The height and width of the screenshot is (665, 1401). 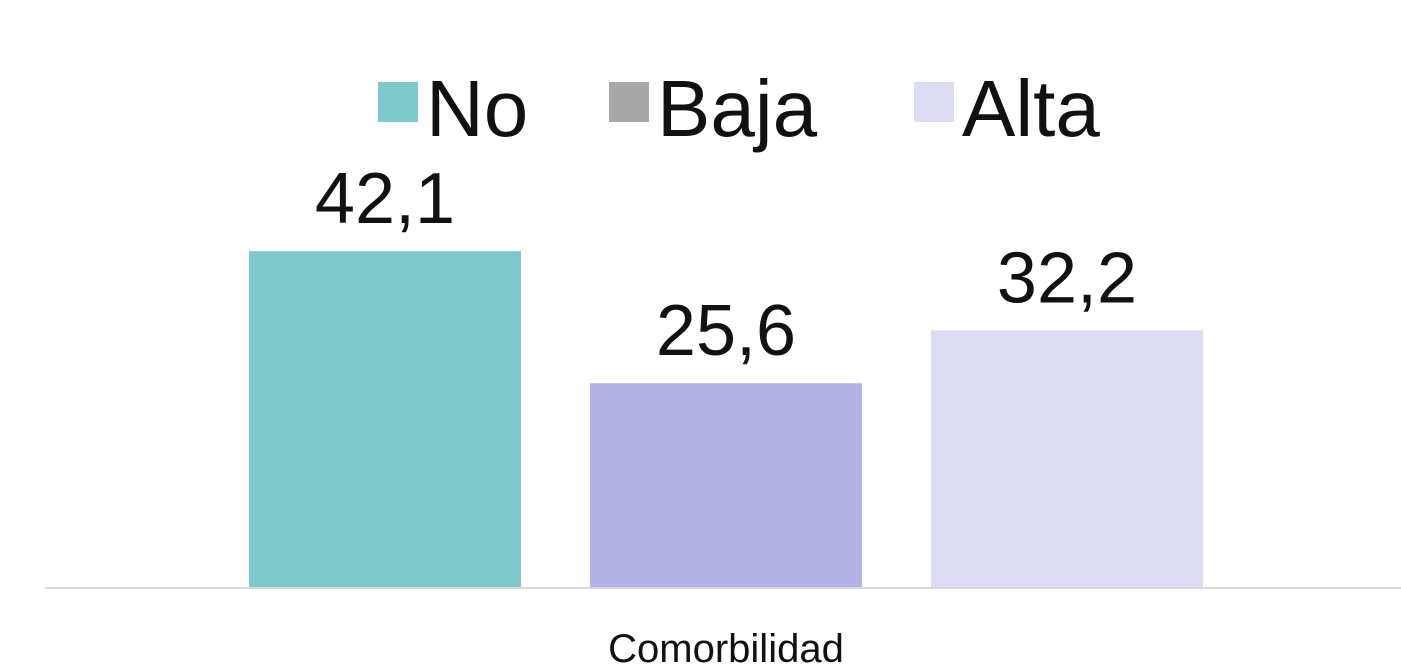 I want to click on data-label: 42,1, so click(x=385, y=199).